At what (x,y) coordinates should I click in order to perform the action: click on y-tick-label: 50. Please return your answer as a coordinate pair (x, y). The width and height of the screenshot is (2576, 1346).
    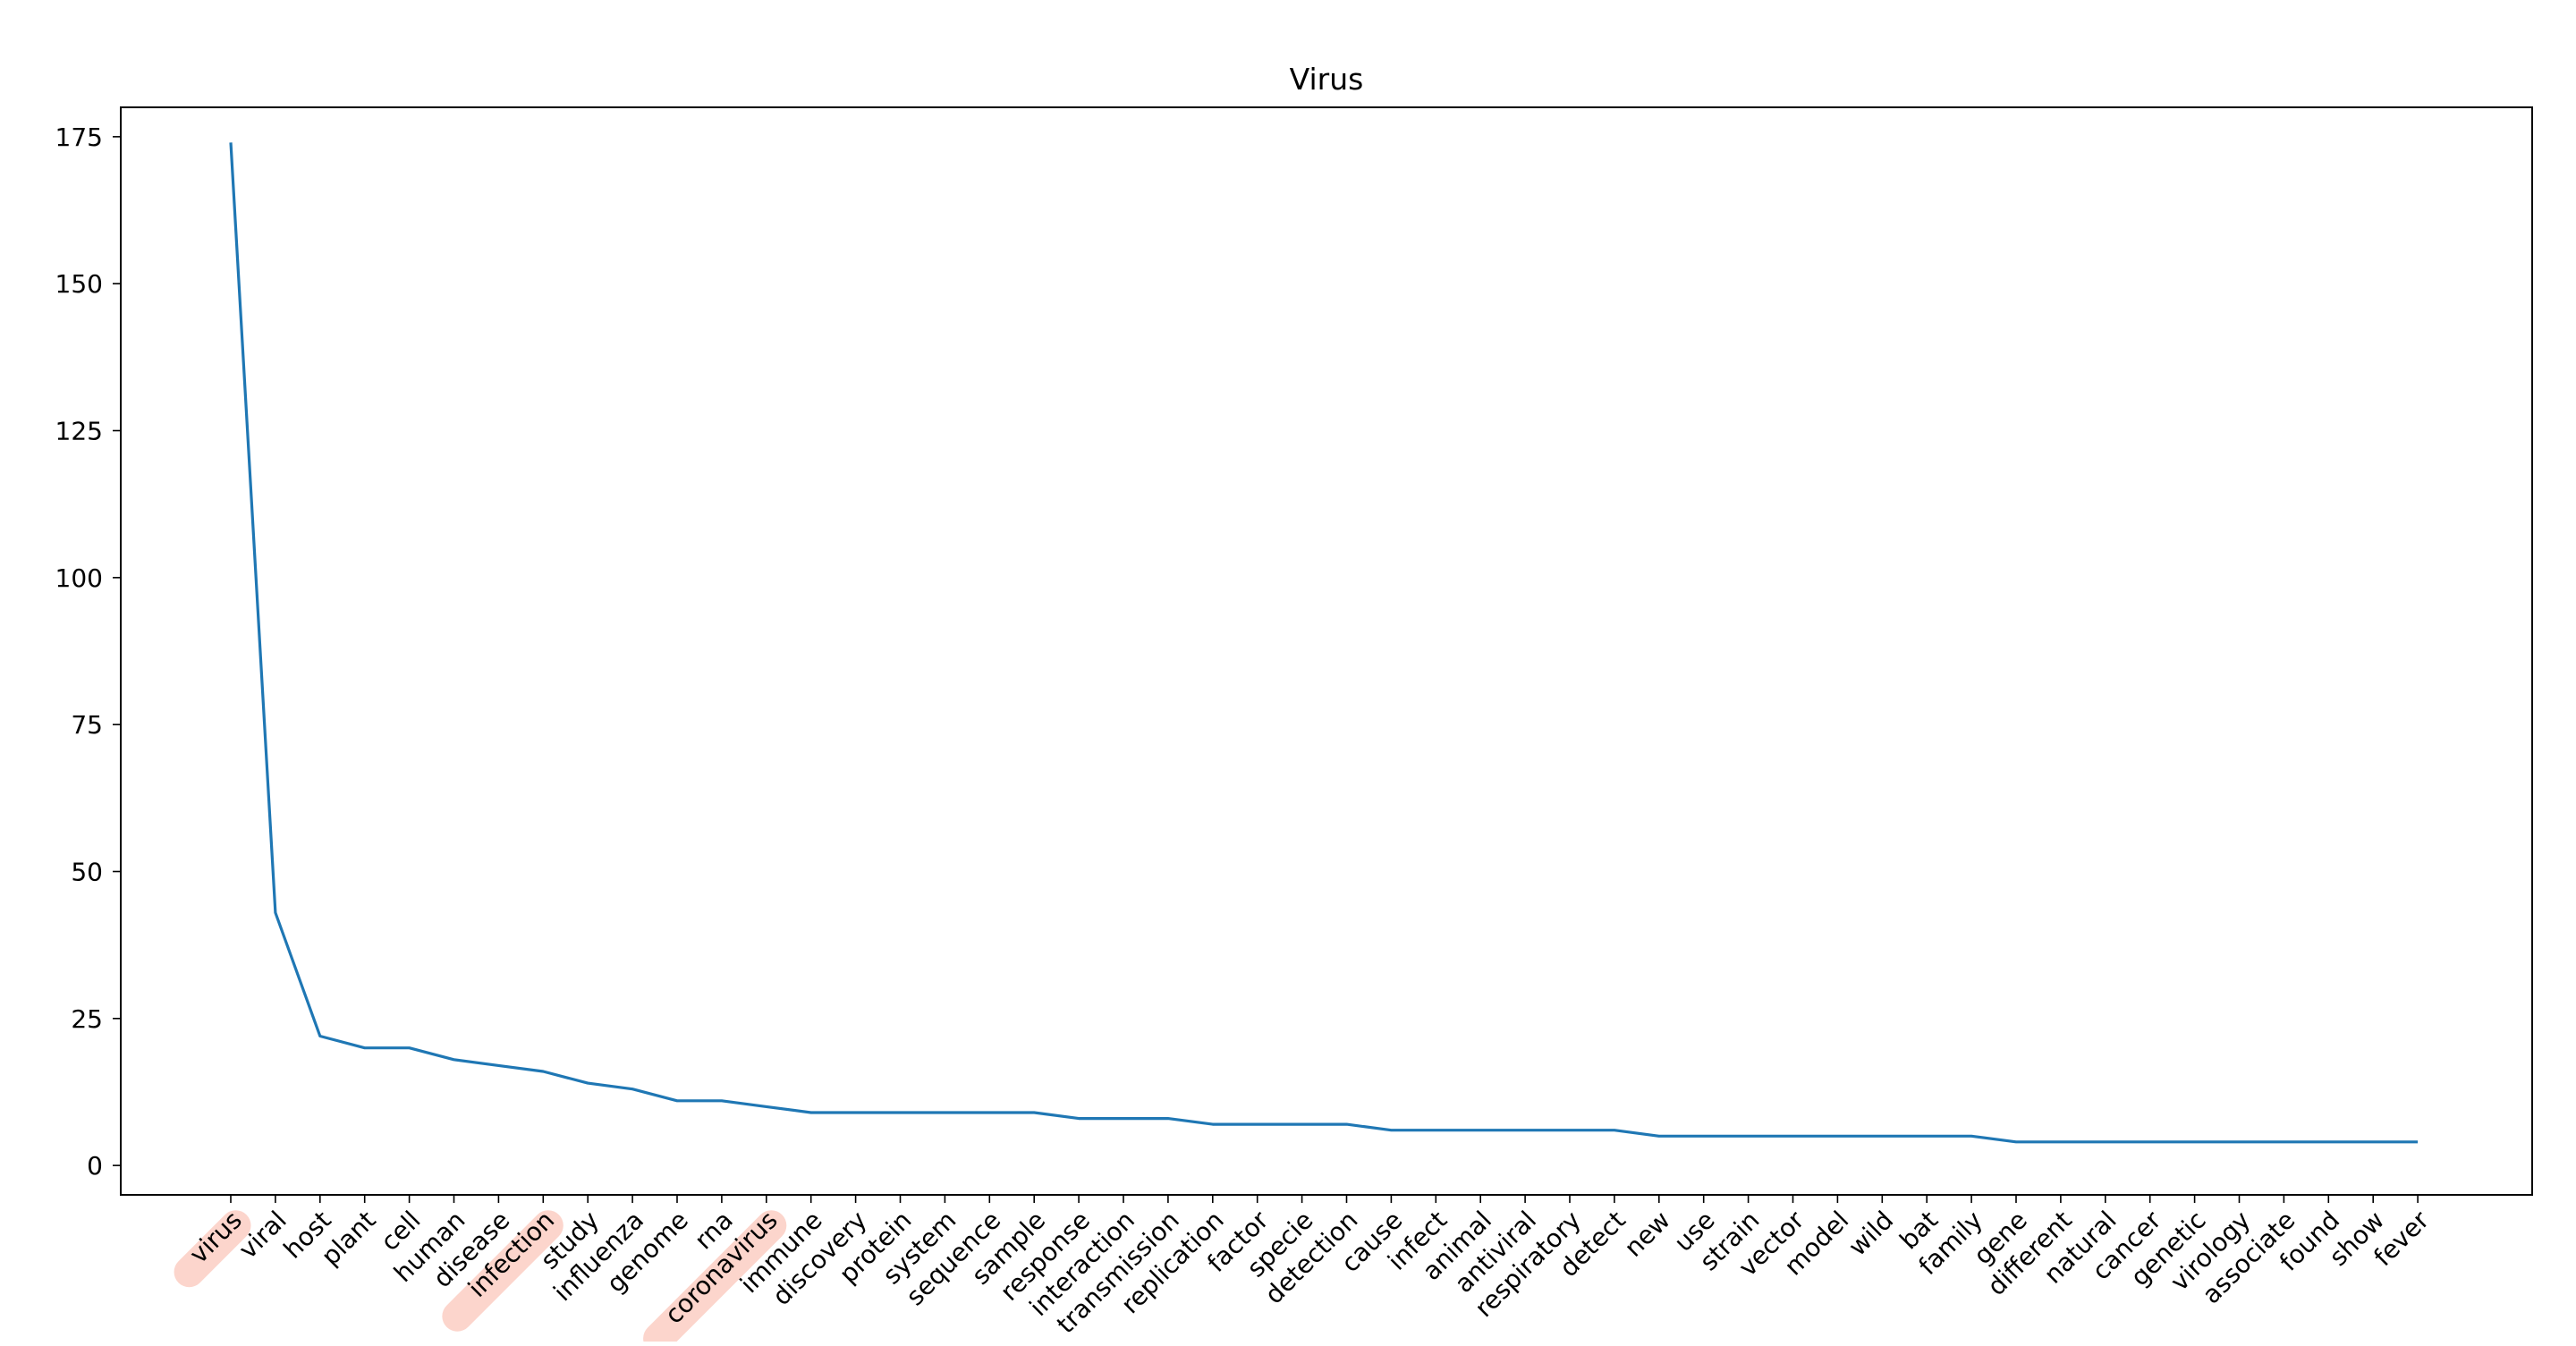
    Looking at the image, I should click on (87, 871).